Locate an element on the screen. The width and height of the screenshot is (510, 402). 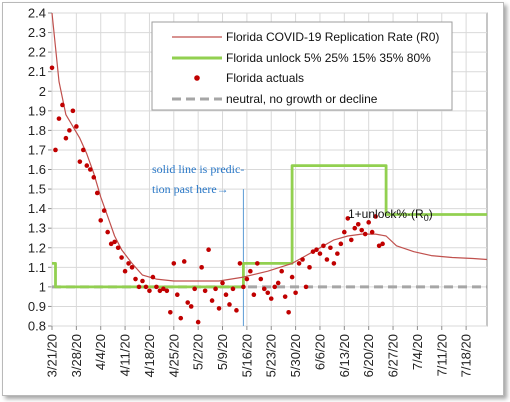
y-tick-label: 1 is located at coordinates (42, 286).